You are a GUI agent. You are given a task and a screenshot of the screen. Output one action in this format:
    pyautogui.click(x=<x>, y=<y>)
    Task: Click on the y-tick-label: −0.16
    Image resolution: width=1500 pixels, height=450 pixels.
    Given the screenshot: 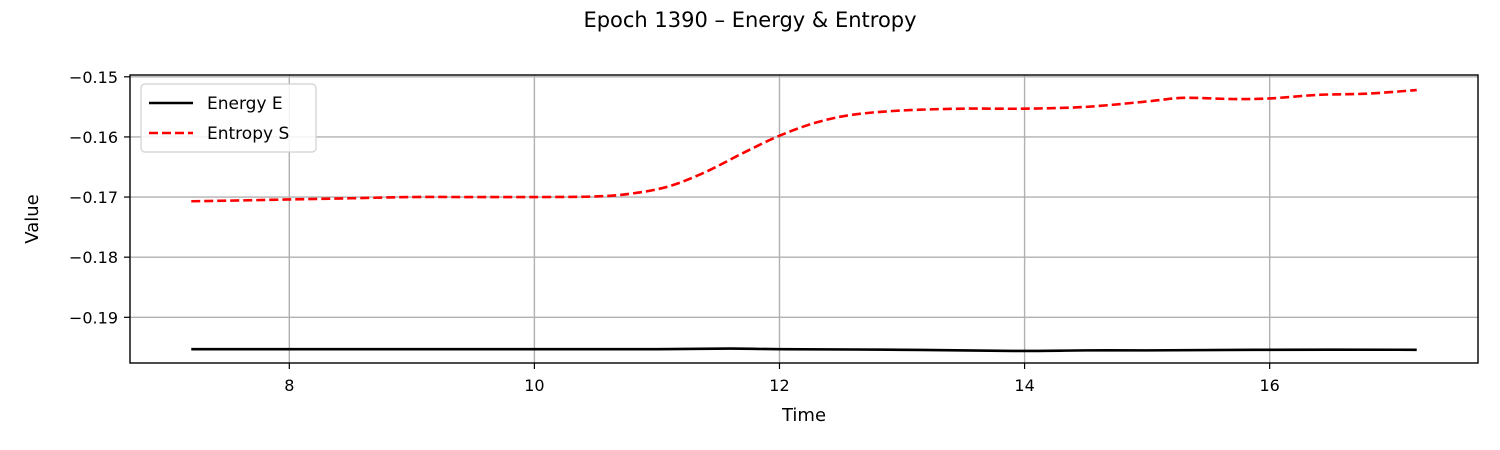 What is the action you would take?
    pyautogui.click(x=93, y=137)
    